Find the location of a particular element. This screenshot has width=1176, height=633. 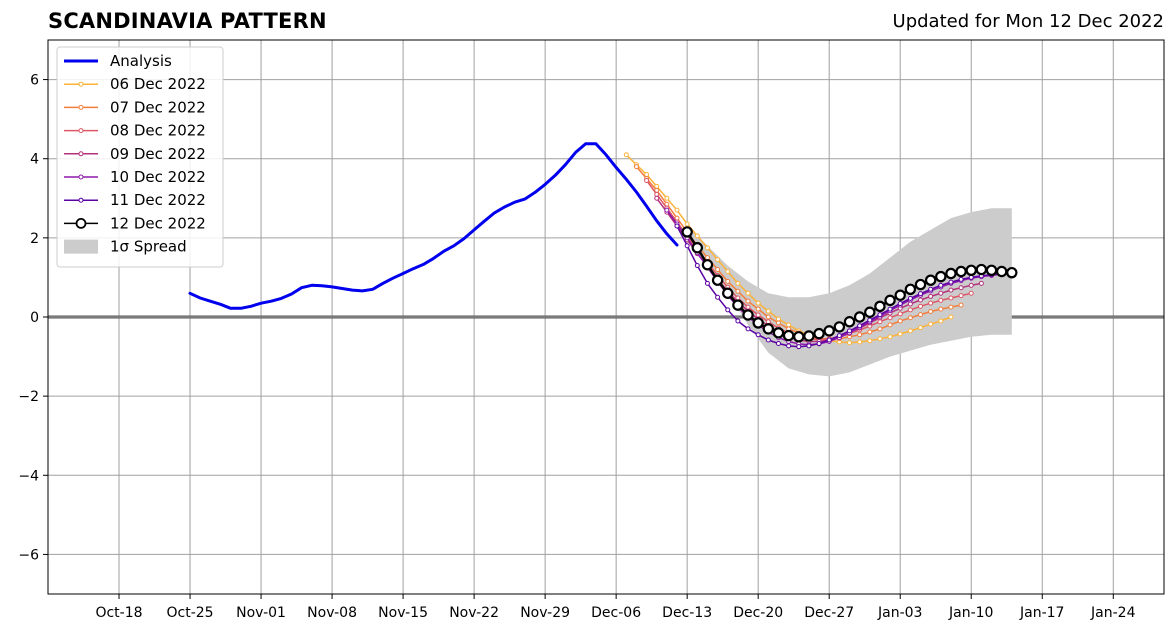

x-tick-label: Oct-25 is located at coordinates (189, 613).